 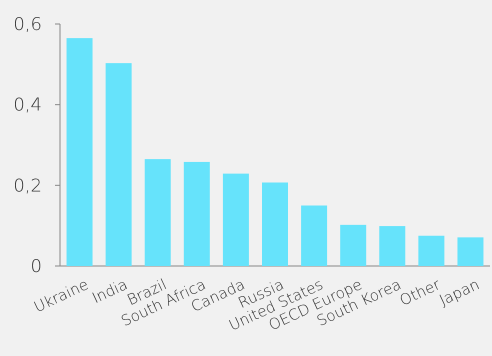 I want to click on y-tick-label: 0, so click(x=36, y=266).